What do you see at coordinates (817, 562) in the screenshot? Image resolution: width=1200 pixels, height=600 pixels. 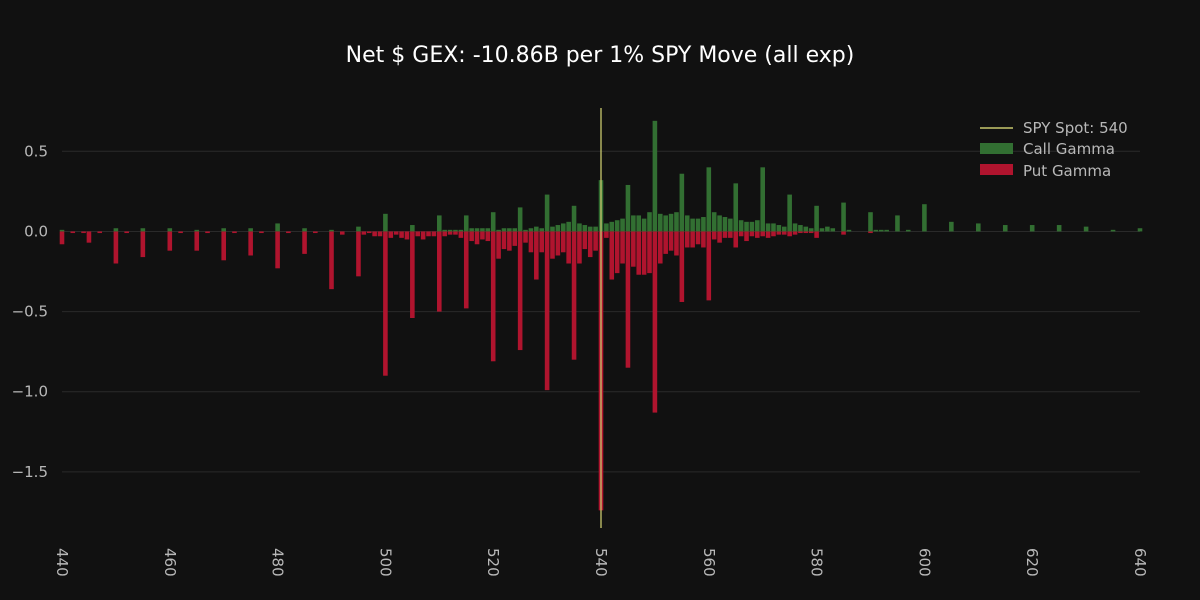 I see `x-tick-label: 580` at bounding box center [817, 562].